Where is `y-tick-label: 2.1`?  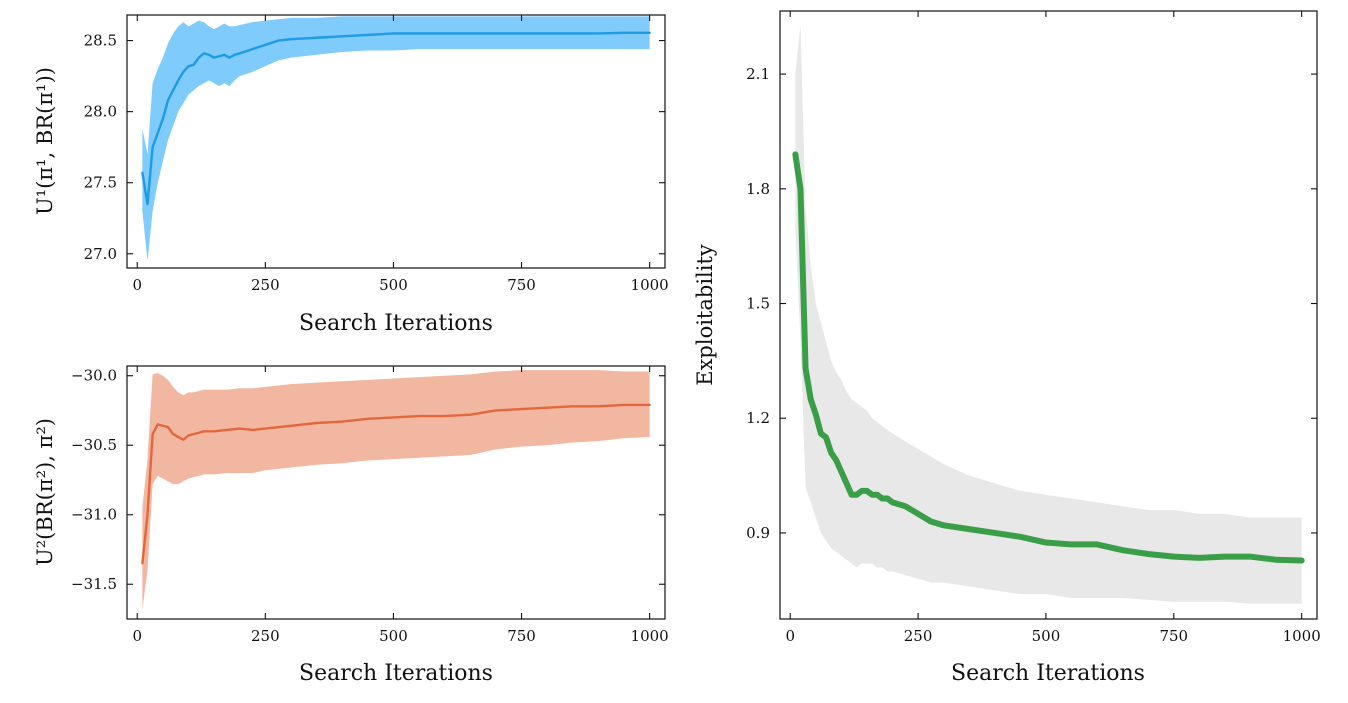 y-tick-label: 2.1 is located at coordinates (758, 74).